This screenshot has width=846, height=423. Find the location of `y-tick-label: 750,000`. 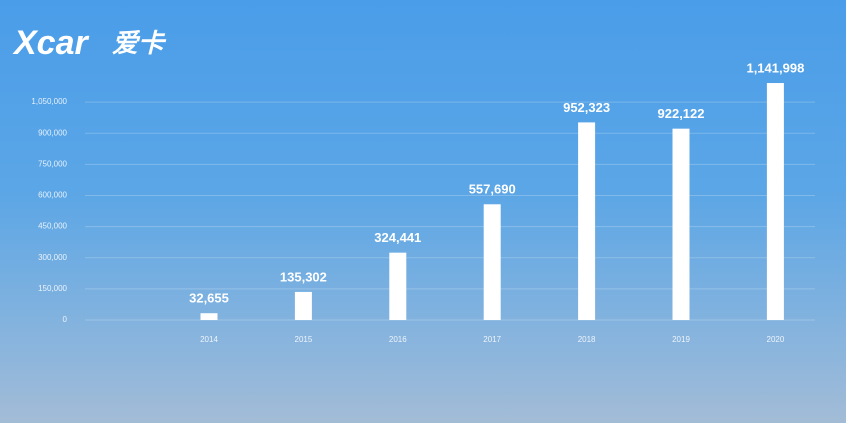

y-tick-label: 750,000 is located at coordinates (52, 163).